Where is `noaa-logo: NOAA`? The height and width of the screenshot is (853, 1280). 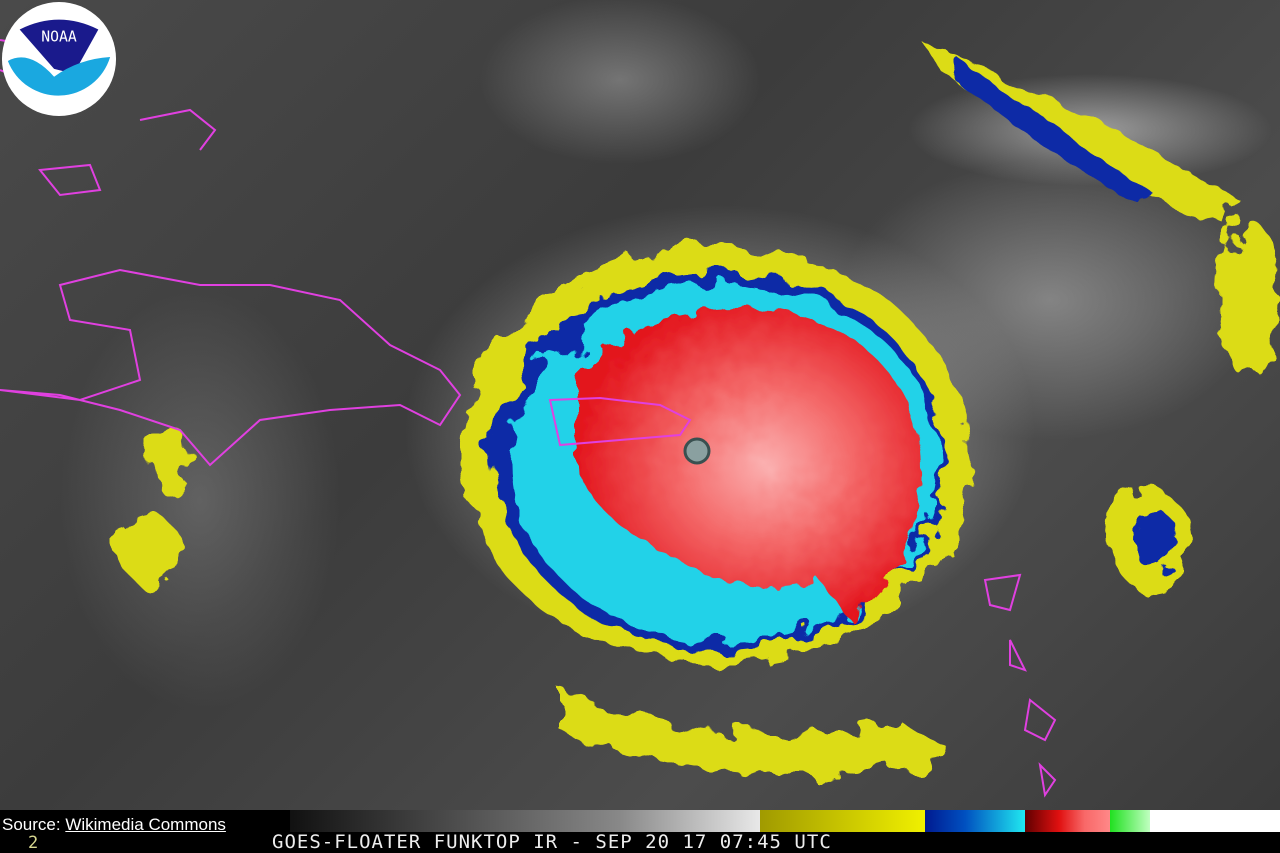 noaa-logo: NOAA is located at coordinates (59, 59).